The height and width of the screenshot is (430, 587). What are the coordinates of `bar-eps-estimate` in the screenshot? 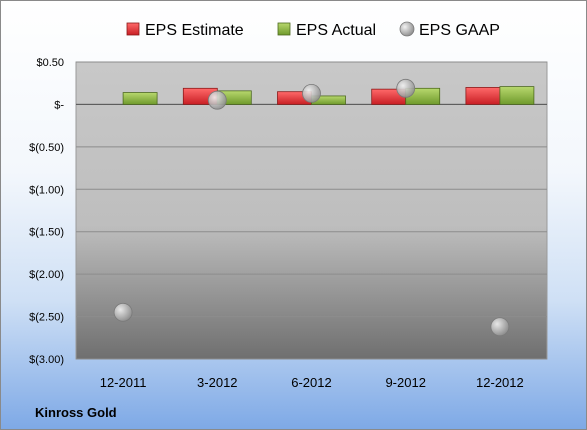 It's located at (483, 96).